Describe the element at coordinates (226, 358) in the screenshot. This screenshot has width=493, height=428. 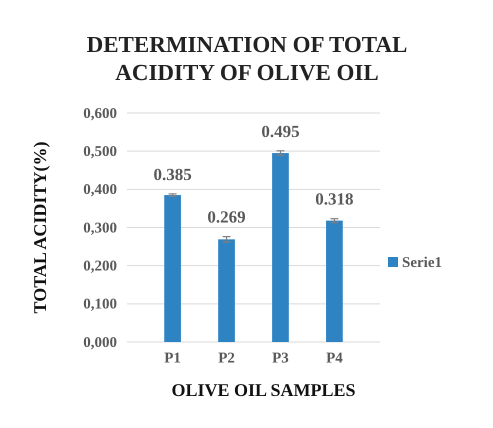
I see `x-tick-label: P2` at that location.